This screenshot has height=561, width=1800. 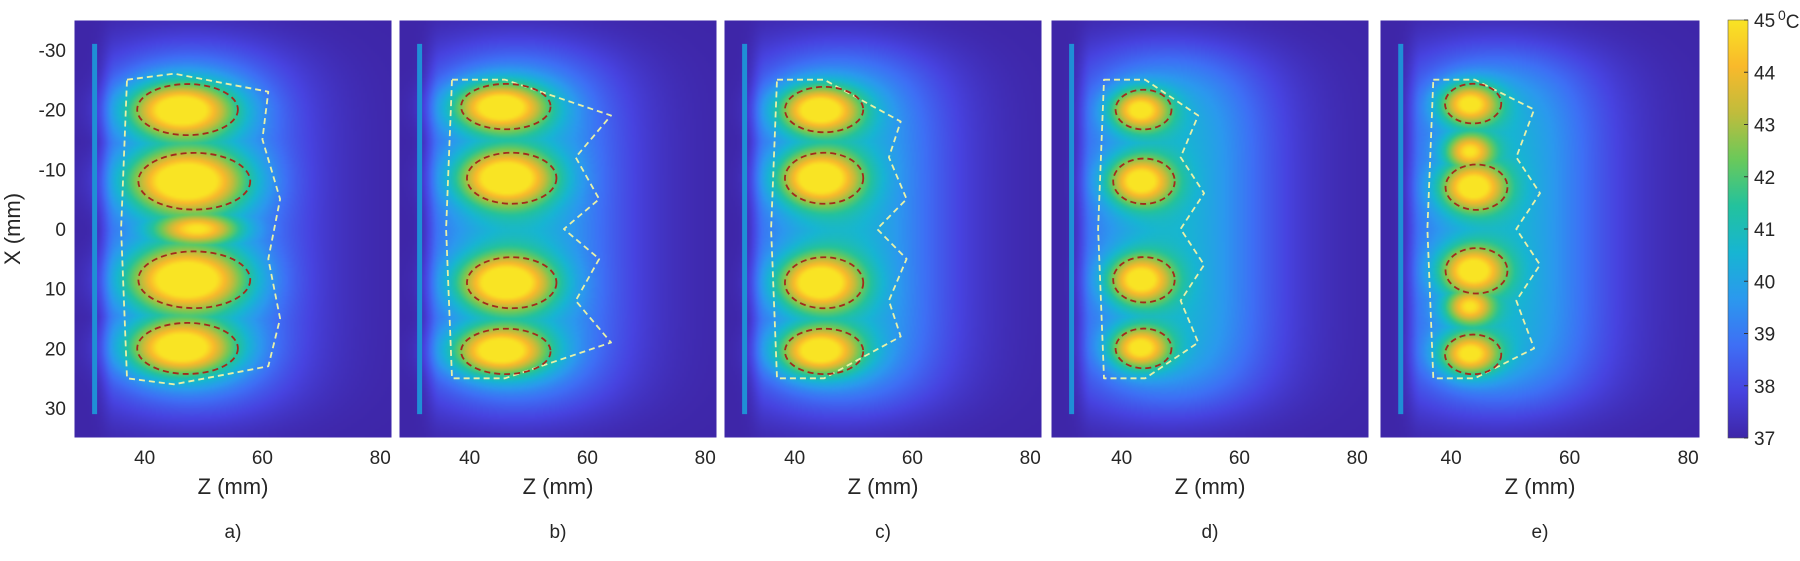 I want to click on colorbar-tick-label: 38, so click(x=1764, y=387).